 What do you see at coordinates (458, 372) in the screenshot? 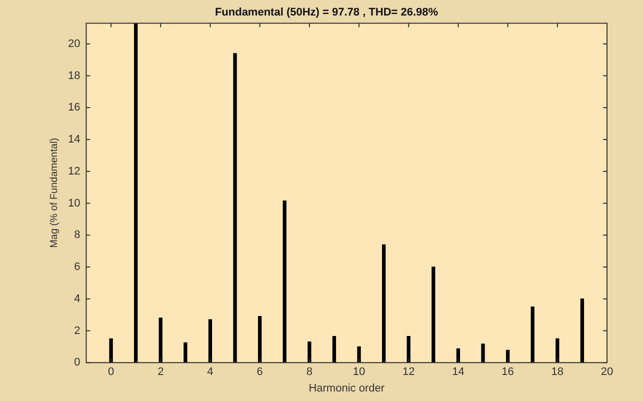
I see `x-tick-label: 14` at bounding box center [458, 372].